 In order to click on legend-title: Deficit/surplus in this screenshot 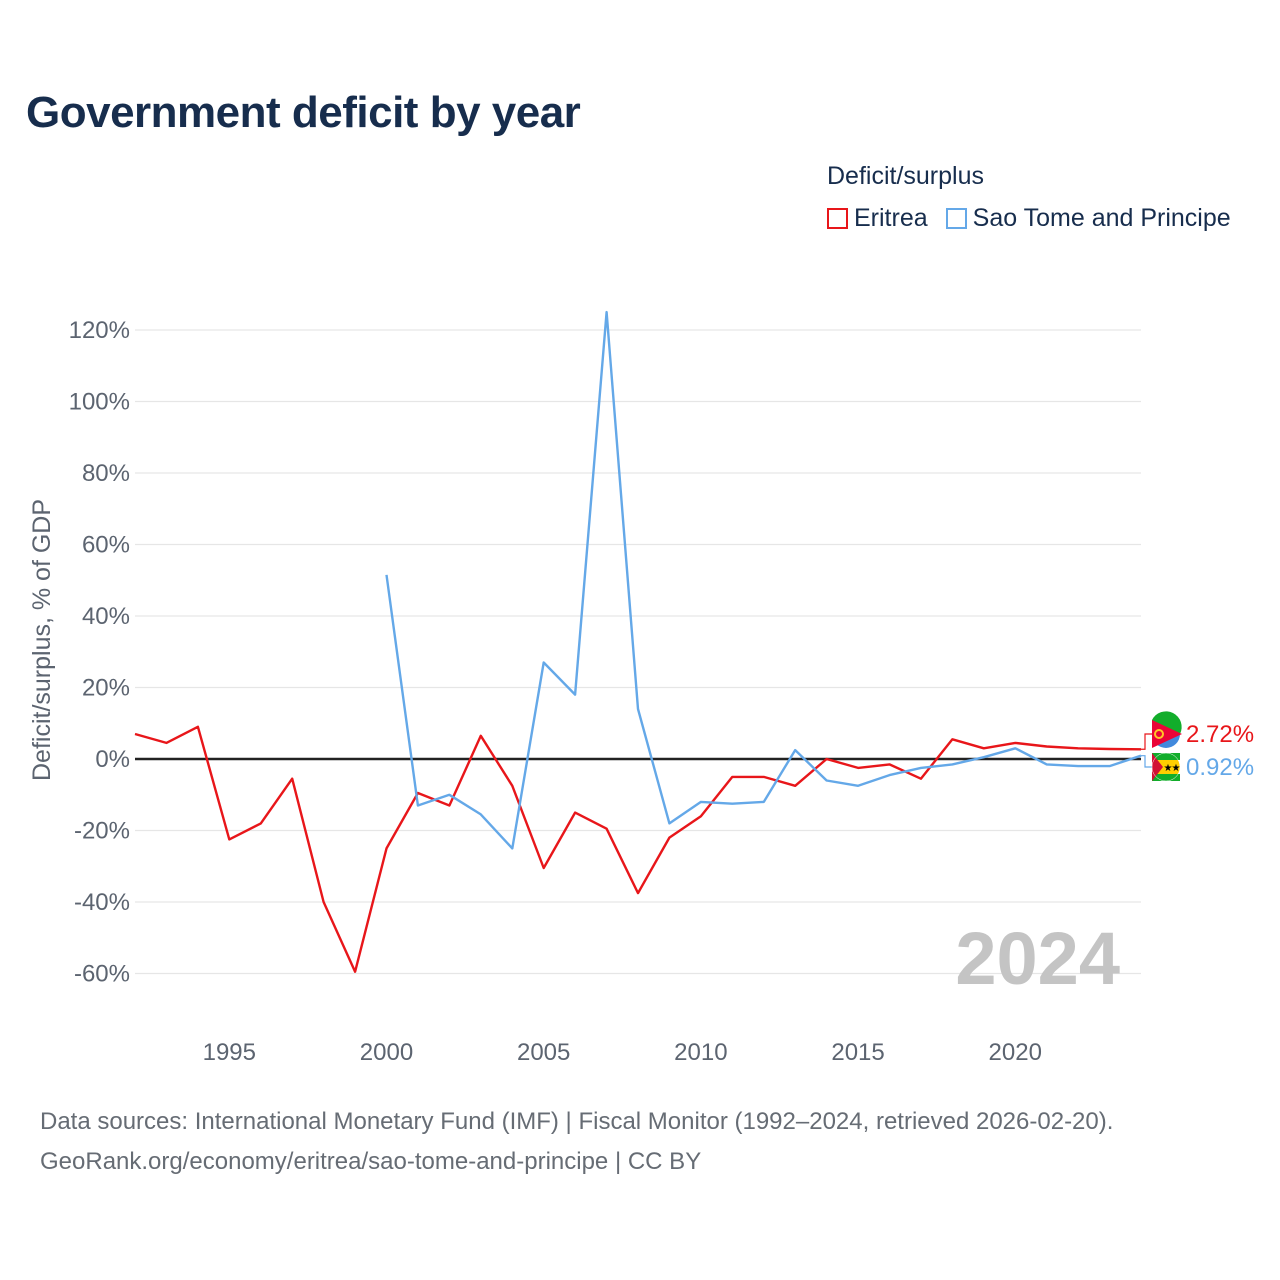, I will do `click(905, 176)`.